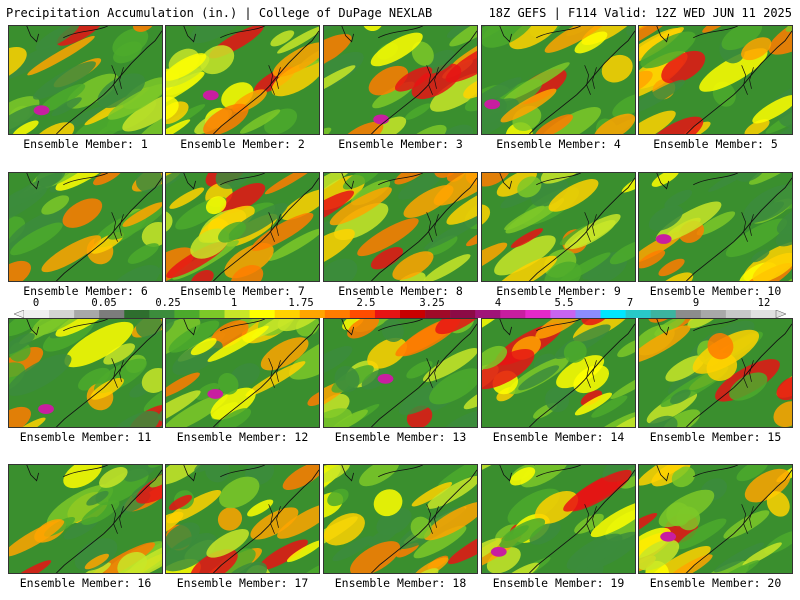 The width and height of the screenshot is (800, 600). What do you see at coordinates (696, 303) in the screenshot?
I see `legend-tick-label: 9` at bounding box center [696, 303].